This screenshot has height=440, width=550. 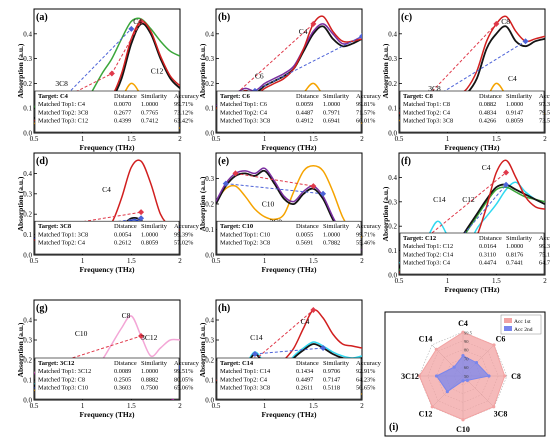 What do you see at coordinates (366, 388) in the screenshot?
I see `table-cell: 56.65%` at bounding box center [366, 388].